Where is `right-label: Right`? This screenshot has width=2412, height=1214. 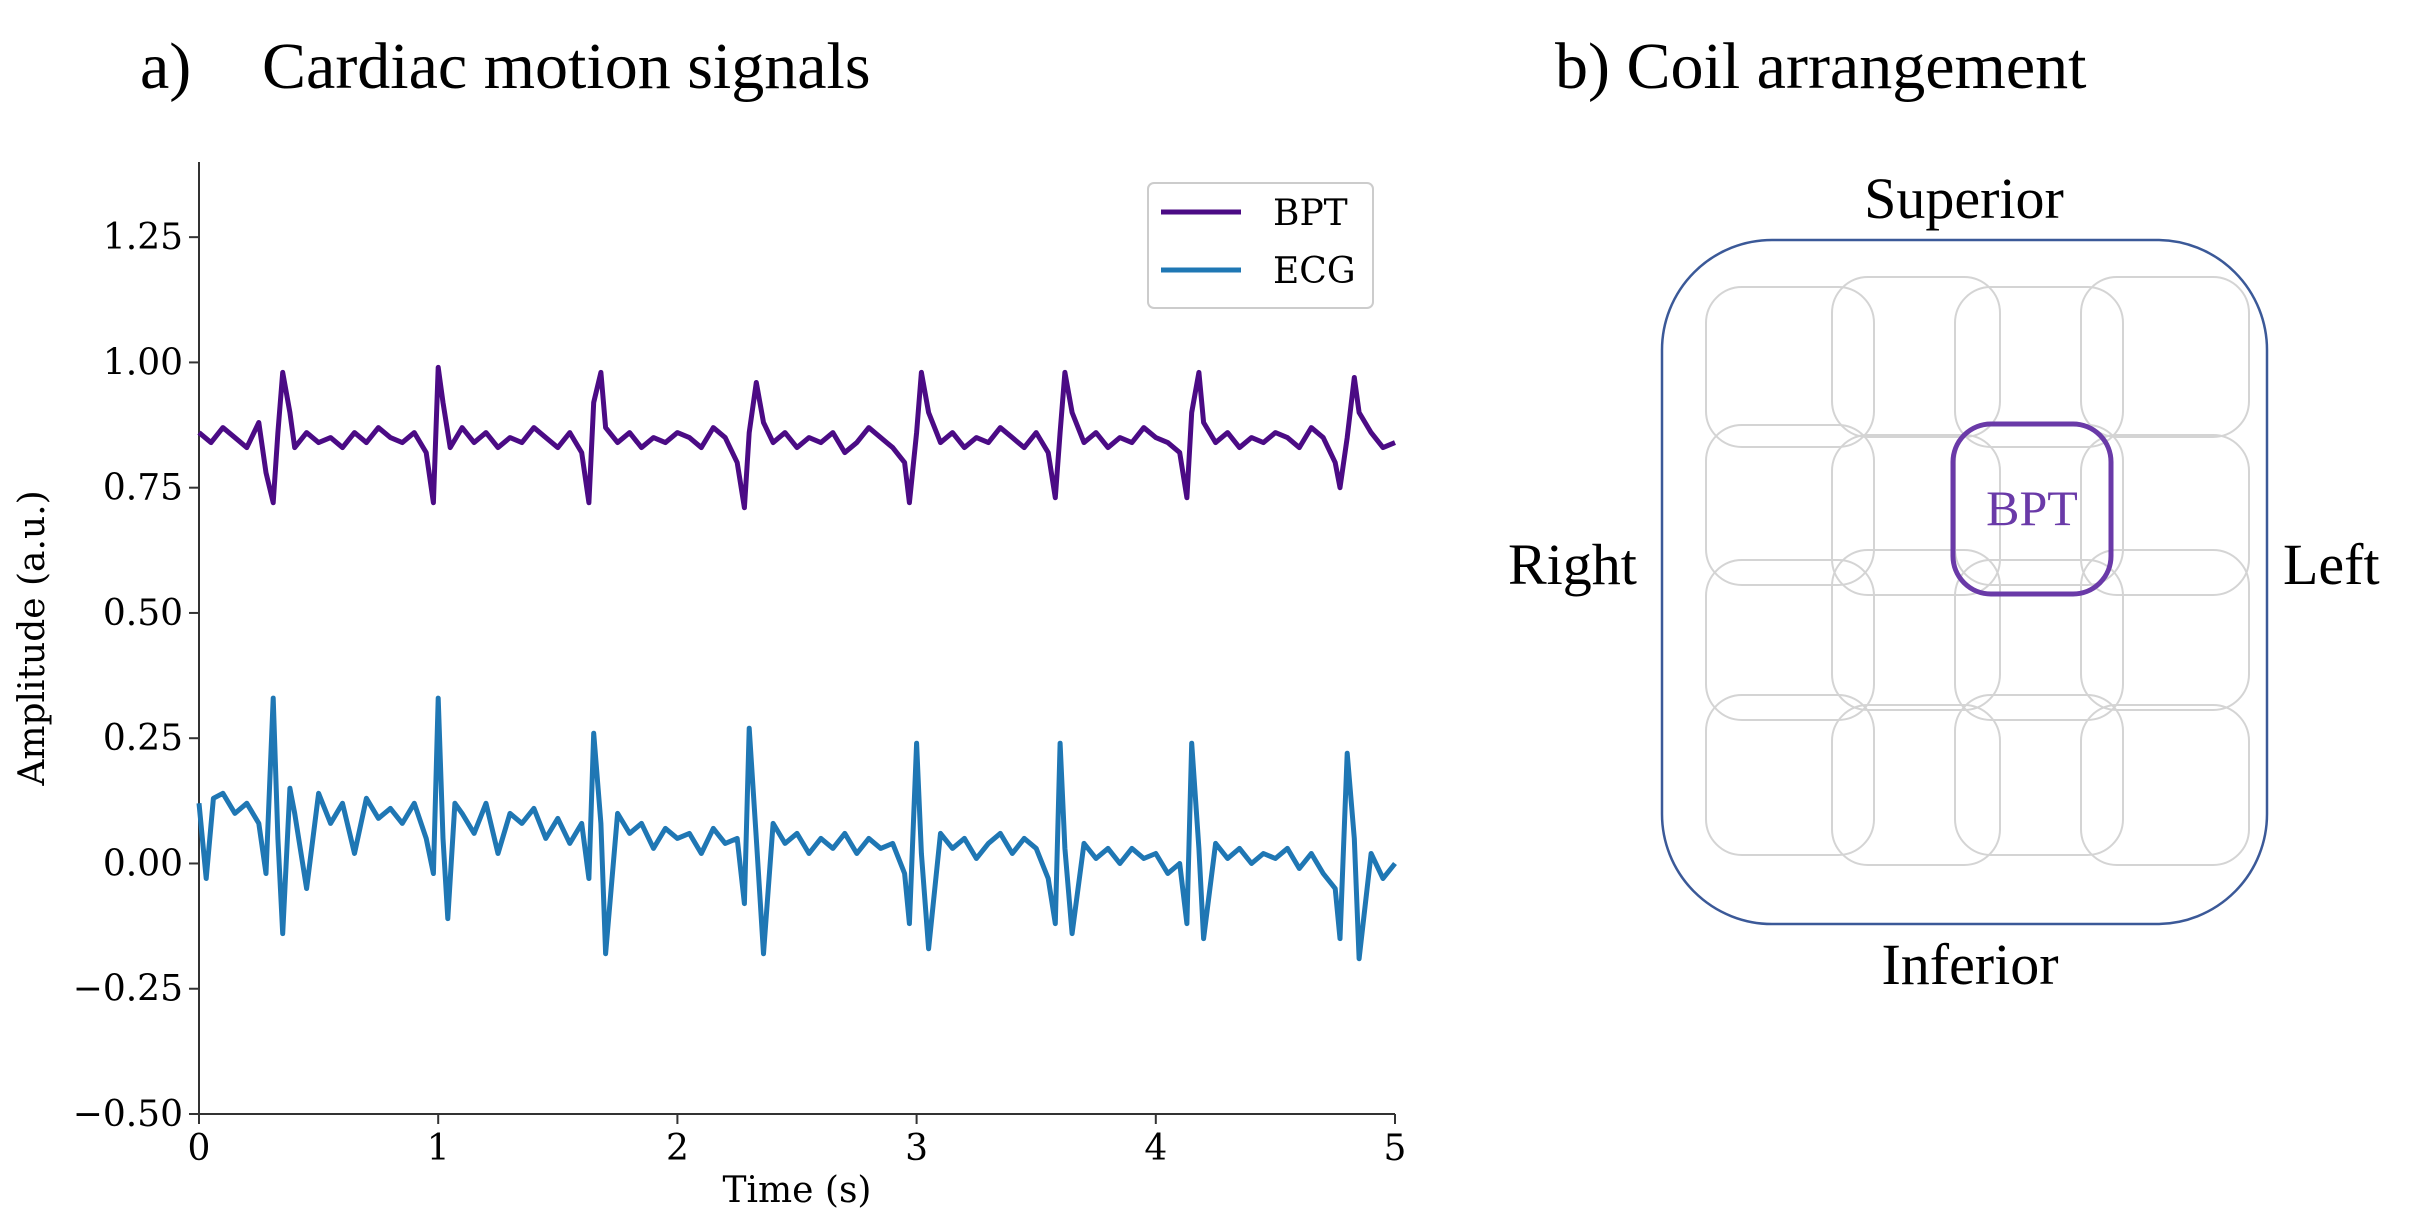 right-label: Right is located at coordinates (1572, 564).